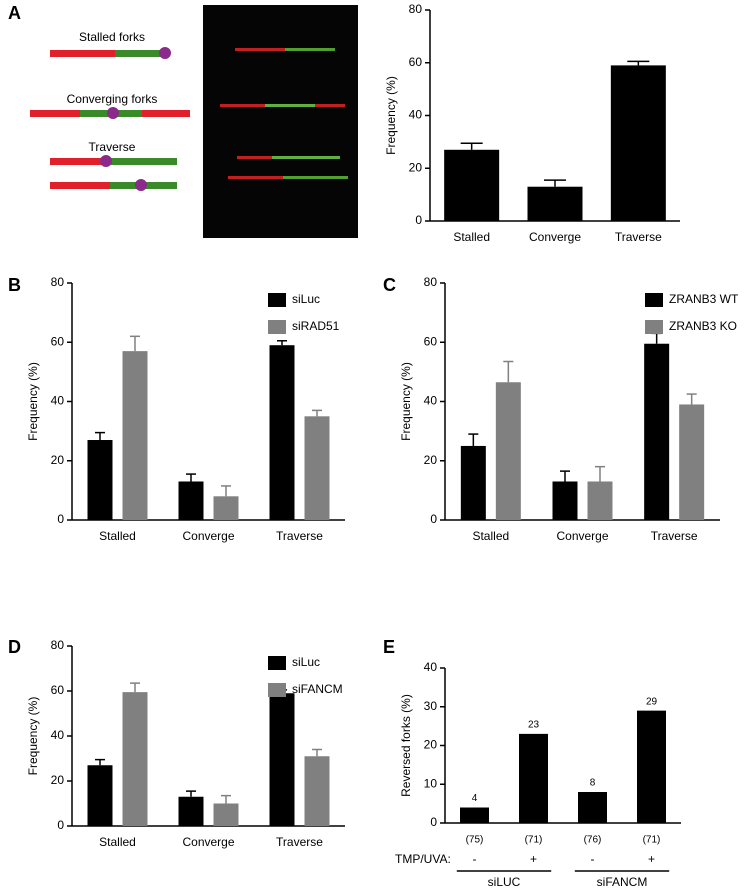 The image size is (747, 894). Describe the element at coordinates (317, 689) in the screenshot. I see `legend-label: siFANCM` at that location.